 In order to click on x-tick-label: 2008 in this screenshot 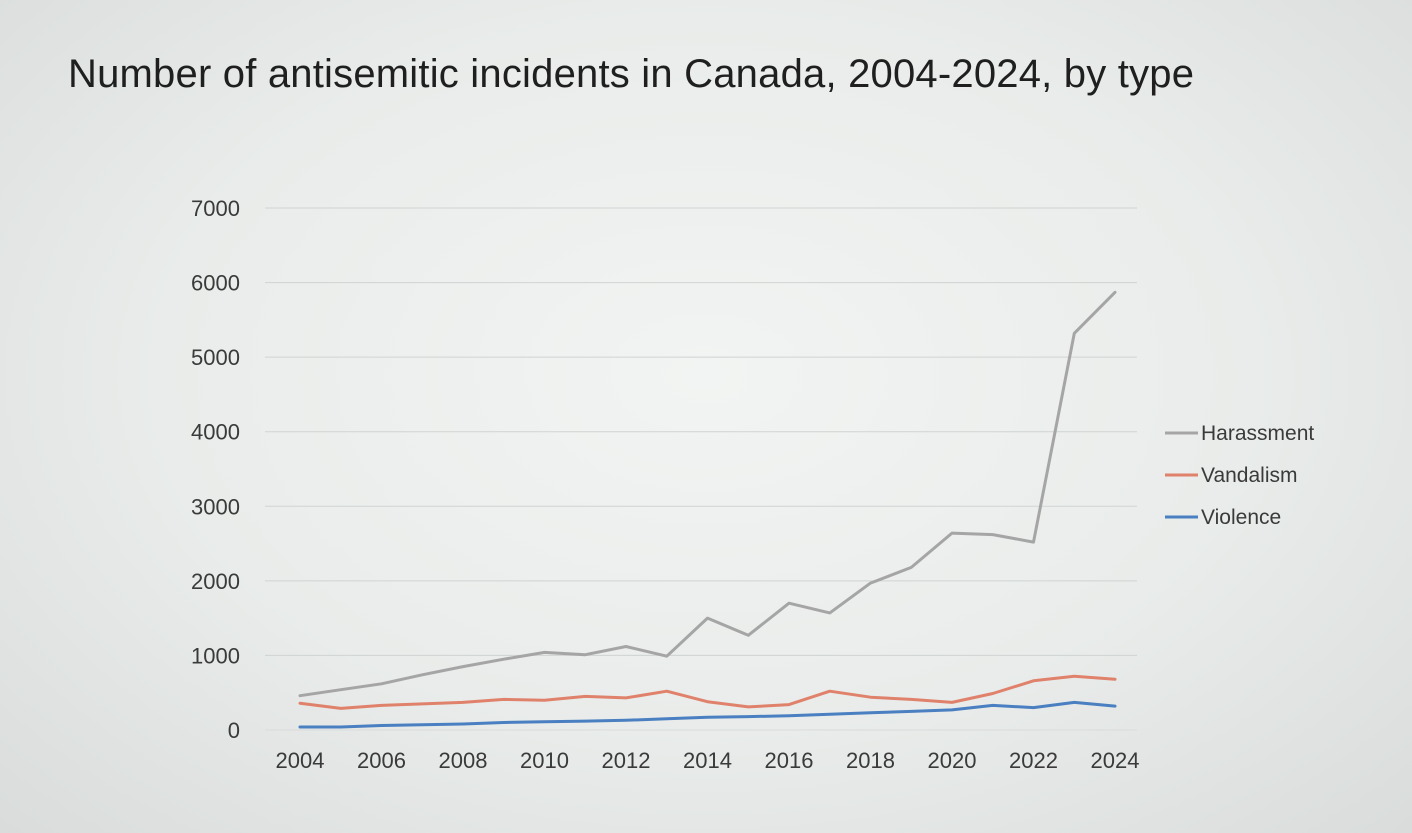, I will do `click(463, 760)`.